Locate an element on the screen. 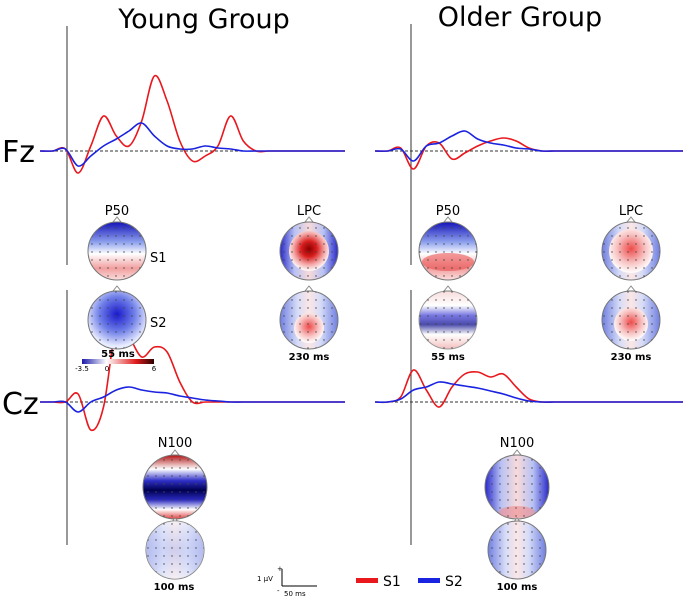 The width and height of the screenshot is (686, 601). young-s2-label: S2 is located at coordinates (158, 323).